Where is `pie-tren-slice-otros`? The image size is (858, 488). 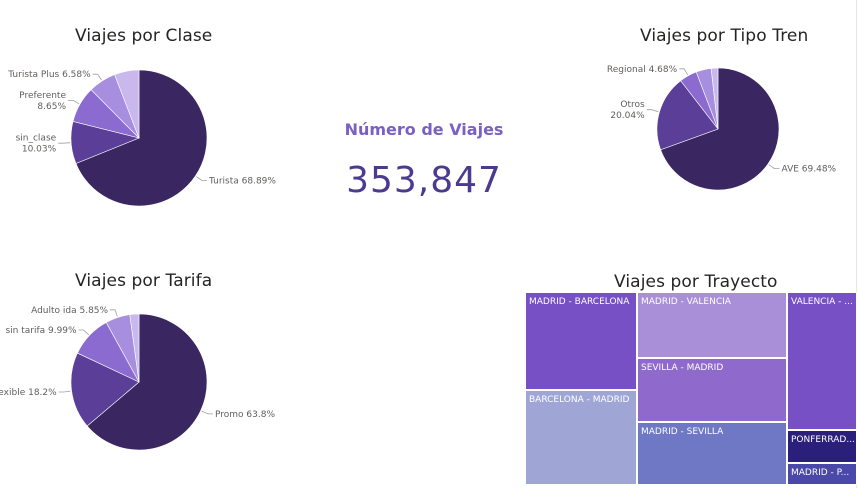 pie-tren-slice-otros is located at coordinates (687, 115).